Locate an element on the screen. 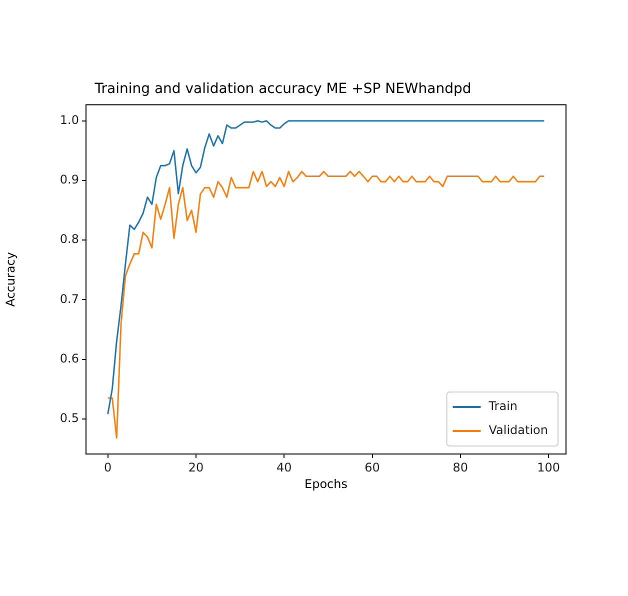 The width and height of the screenshot is (628, 596). legend-label: Validation is located at coordinates (518, 430).